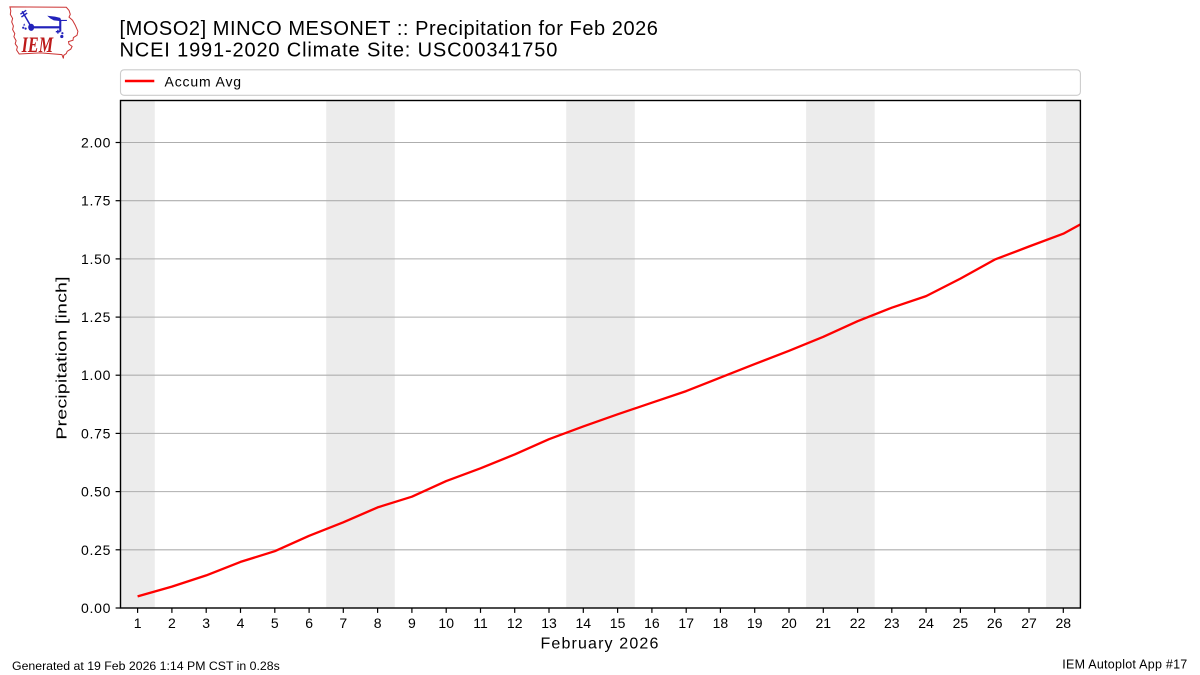 This screenshot has height=675, width=1200. I want to click on svg-text: 28, so click(1064, 623).